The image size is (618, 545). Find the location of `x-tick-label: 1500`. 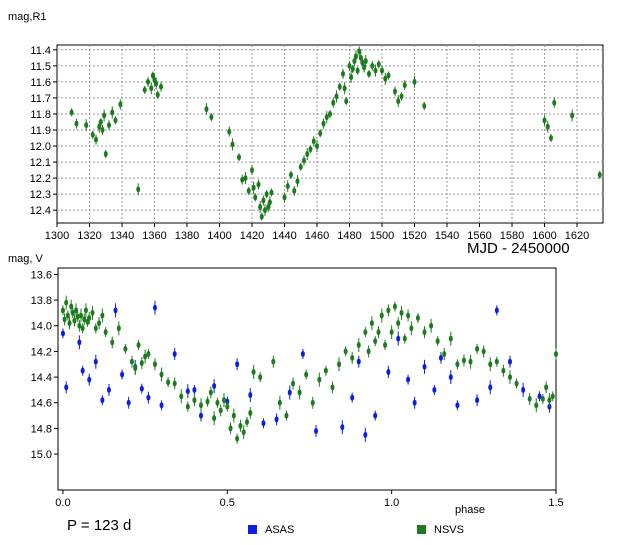

x-tick-label: 1500 is located at coordinates (382, 236).